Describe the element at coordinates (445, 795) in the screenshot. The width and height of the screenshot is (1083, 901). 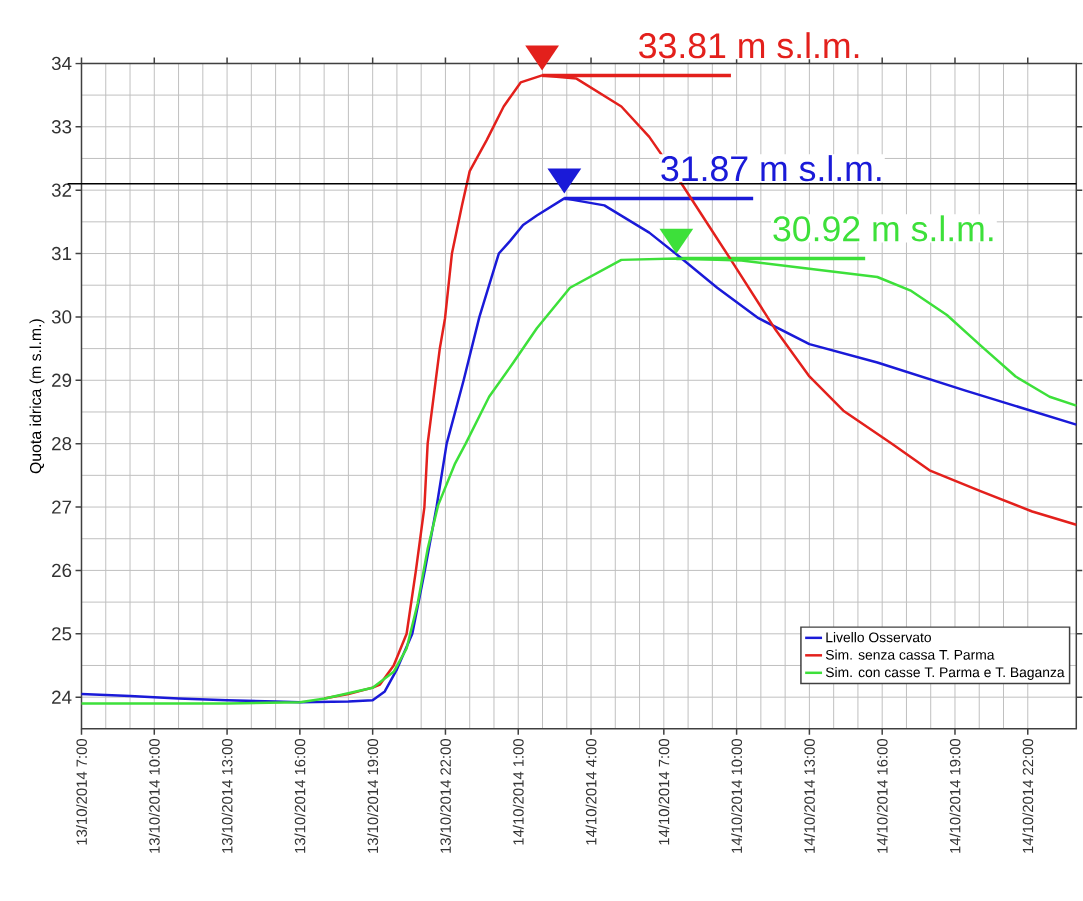
I see `x-tick-label: 13/10/2014 22:00` at that location.